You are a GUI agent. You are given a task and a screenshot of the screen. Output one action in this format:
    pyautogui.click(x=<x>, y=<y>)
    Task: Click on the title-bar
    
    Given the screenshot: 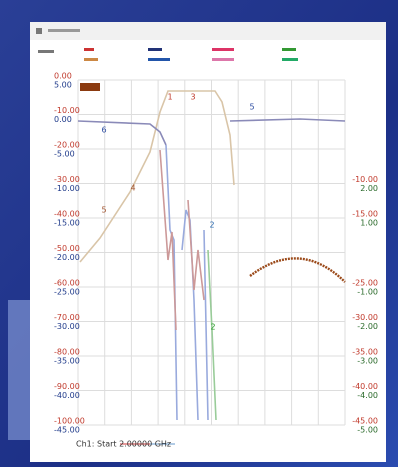 What is the action you would take?
    pyautogui.click(x=208, y=31)
    